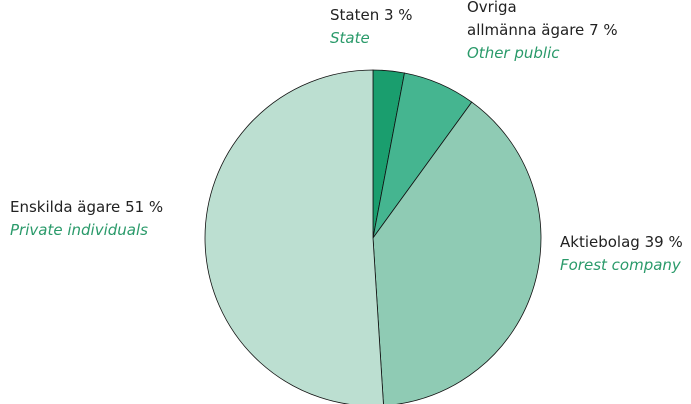 Image resolution: width=691 pixels, height=404 pixels. What do you see at coordinates (354, 15) in the screenshot?
I see `slice-name: Staten` at bounding box center [354, 15].